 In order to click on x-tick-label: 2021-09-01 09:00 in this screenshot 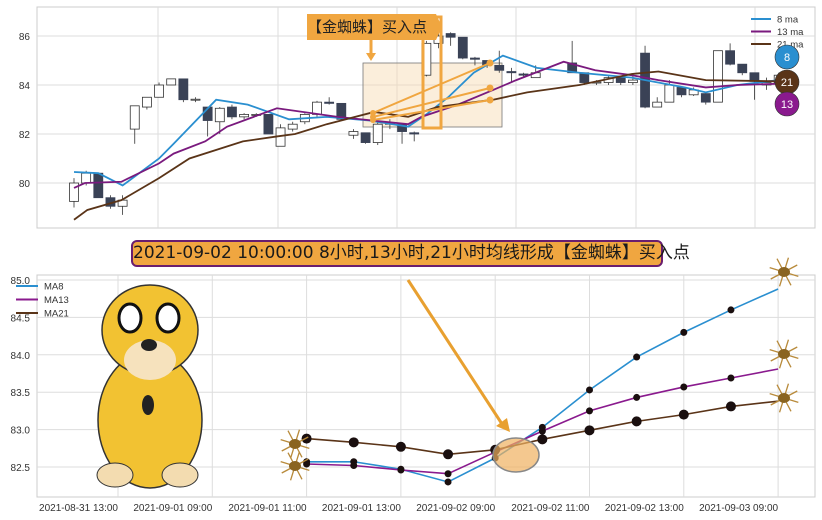, I will do `click(172, 508)`.